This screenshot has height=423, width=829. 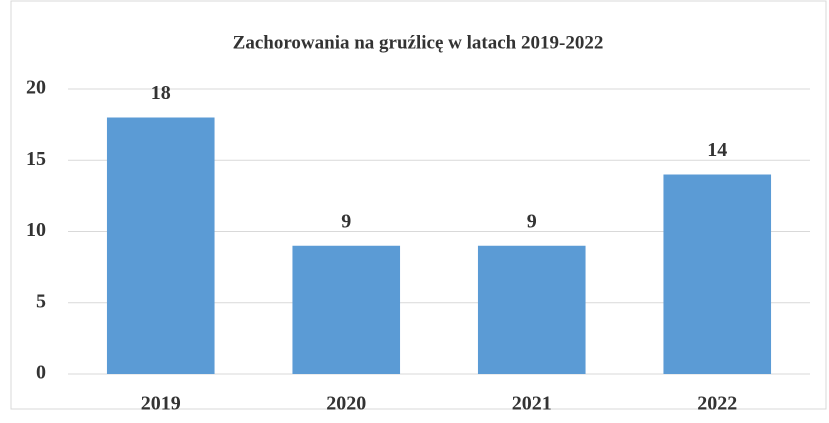 I want to click on y-tick-label: 0, so click(x=41, y=373).